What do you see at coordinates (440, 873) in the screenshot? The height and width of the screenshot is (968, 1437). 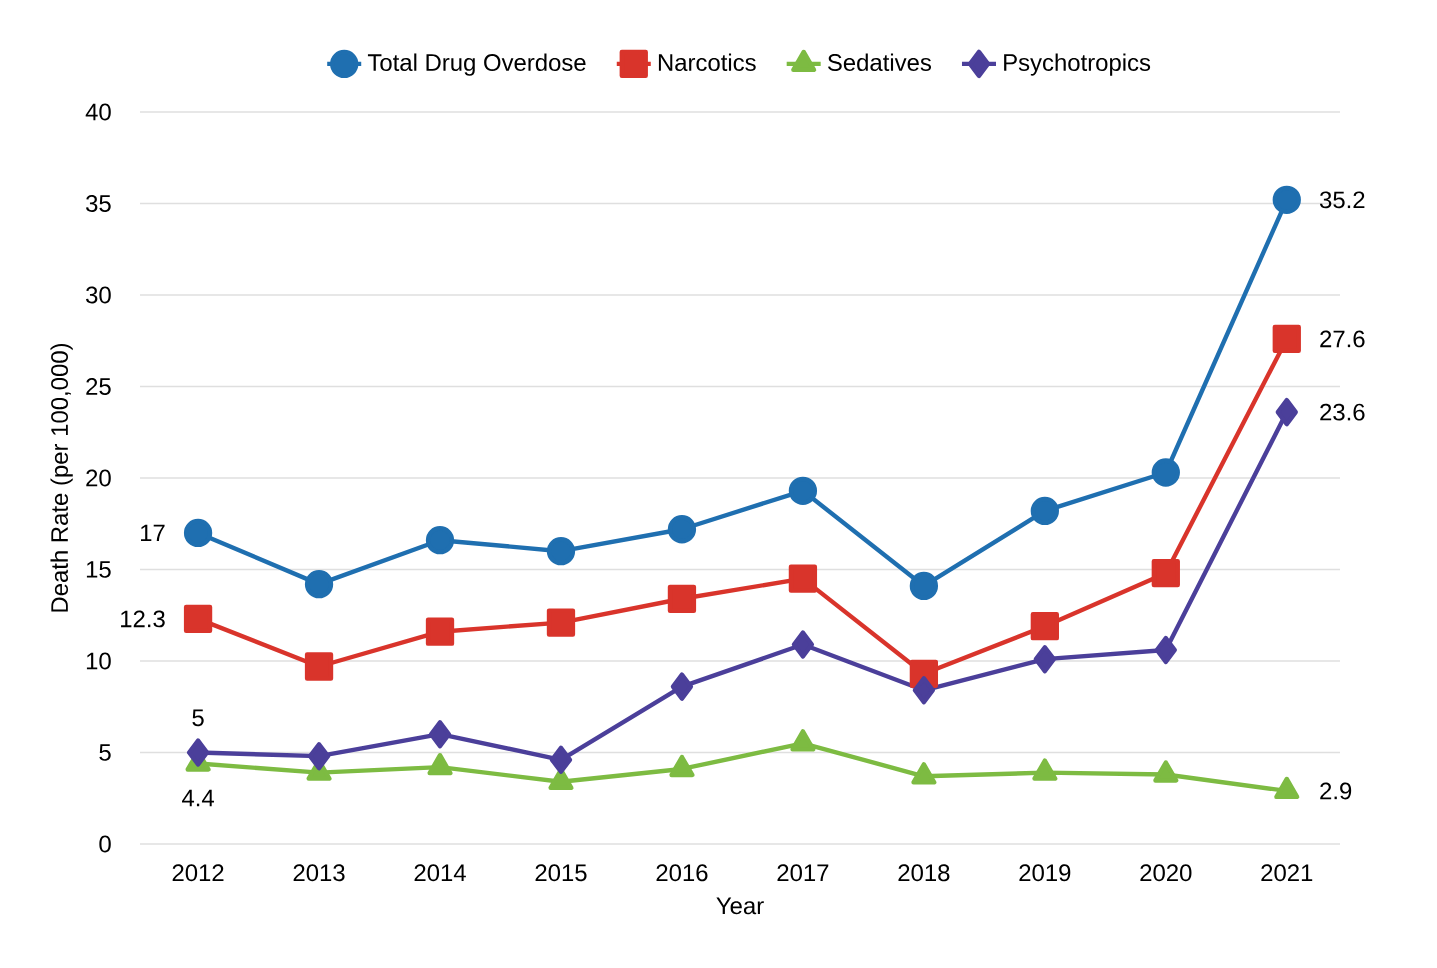 I see `x-tick-label: 2014` at bounding box center [440, 873].